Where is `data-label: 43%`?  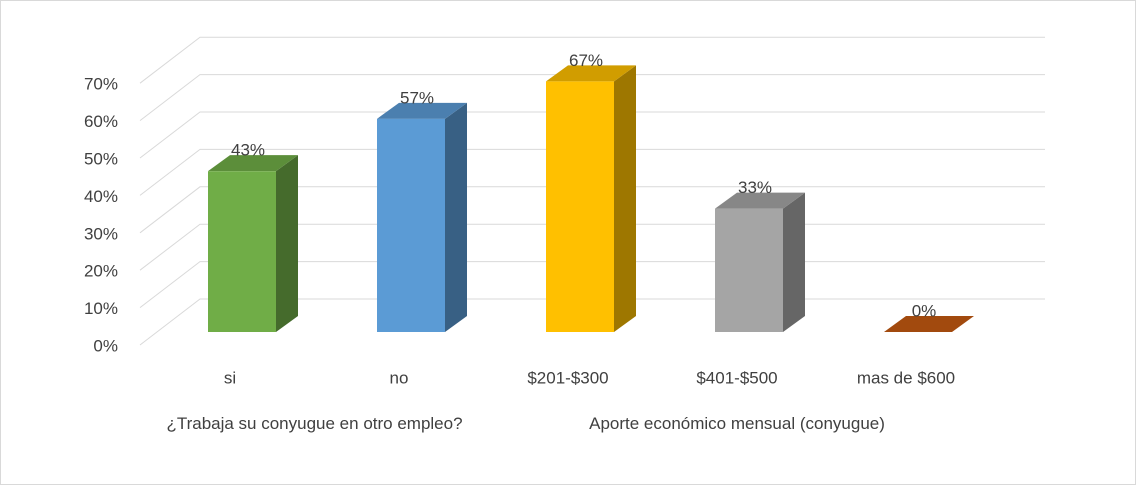
data-label: 43% is located at coordinates (248, 150).